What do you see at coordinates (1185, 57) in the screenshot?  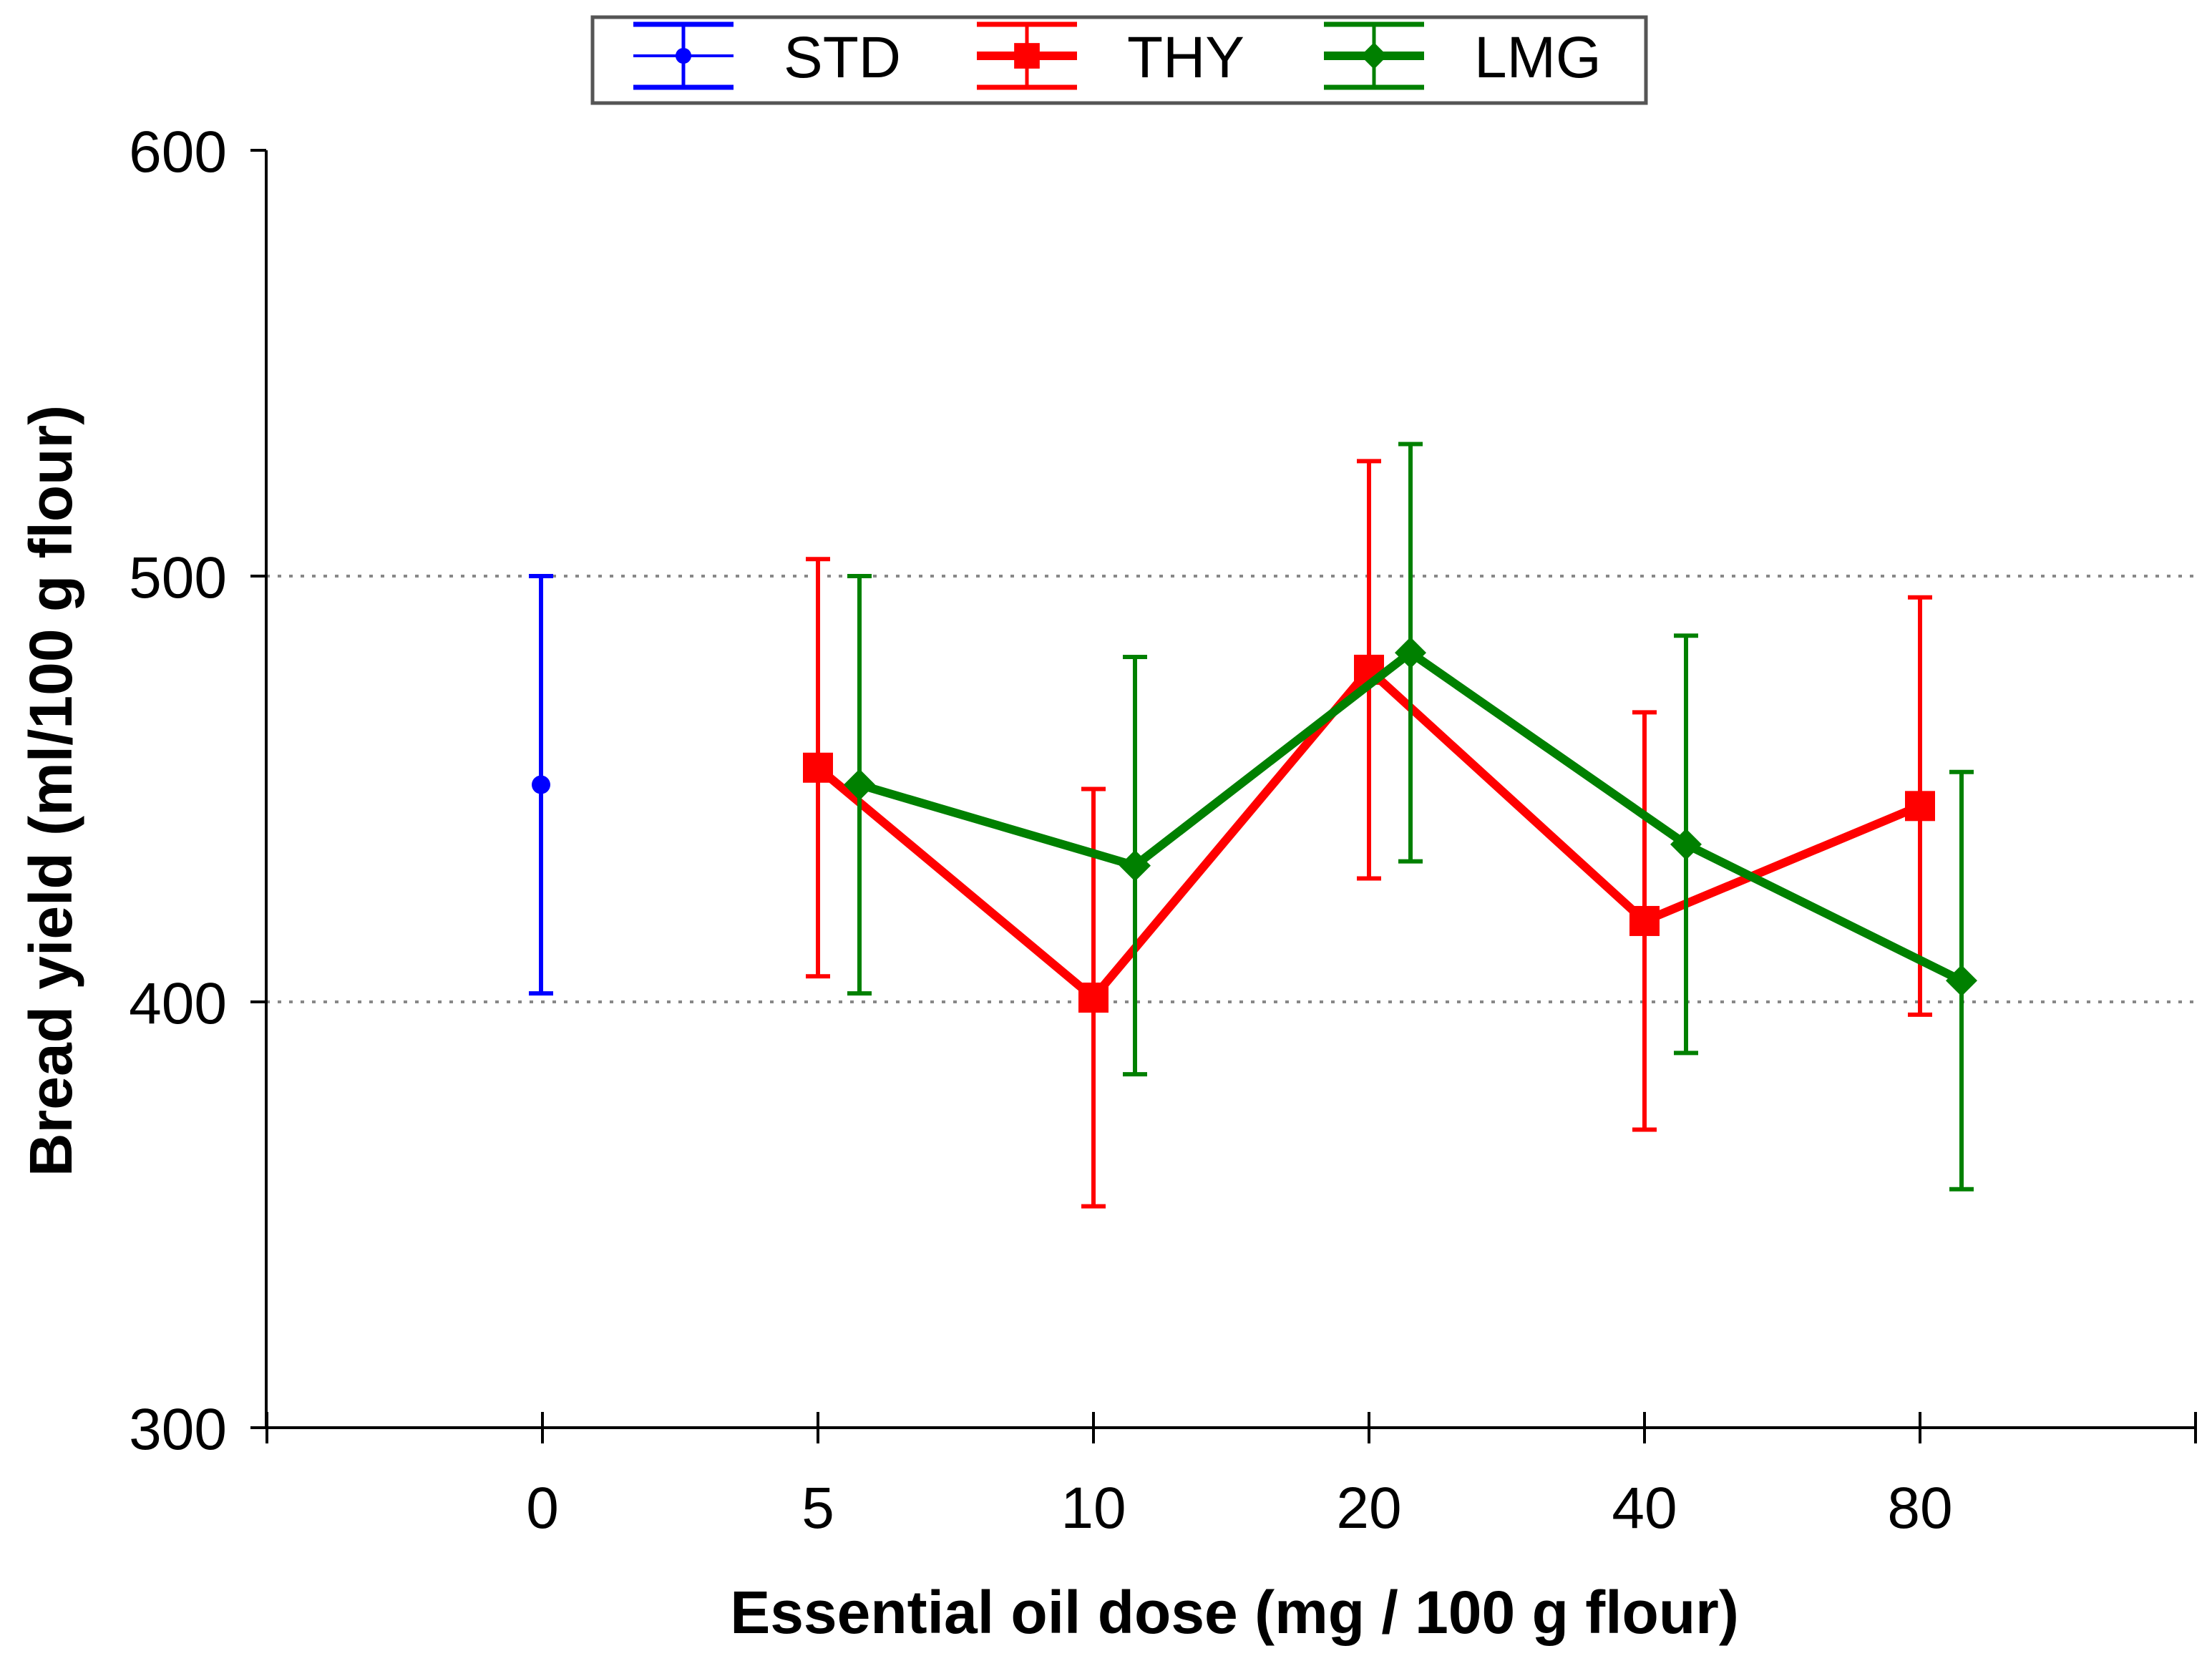 I see `legend-label: THY` at bounding box center [1185, 57].